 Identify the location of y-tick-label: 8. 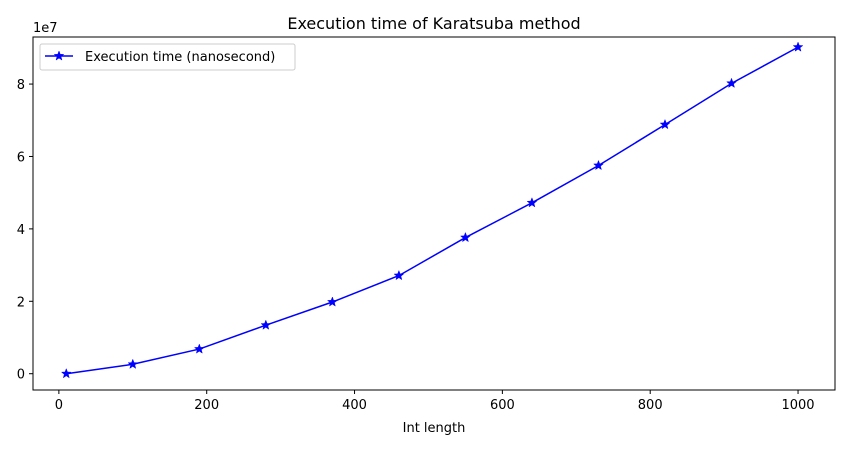
(21, 85).